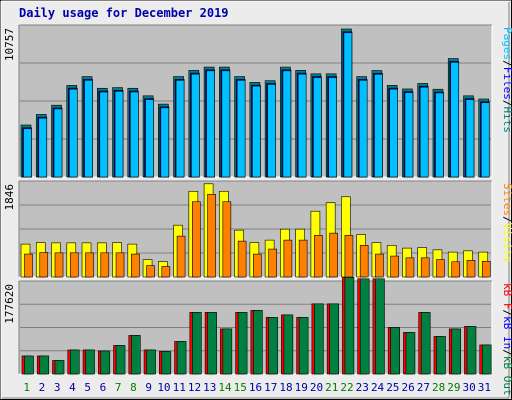 The width and height of the screenshot is (512, 400). I want to click on y-axis-max-label: 177620, so click(9, 304).